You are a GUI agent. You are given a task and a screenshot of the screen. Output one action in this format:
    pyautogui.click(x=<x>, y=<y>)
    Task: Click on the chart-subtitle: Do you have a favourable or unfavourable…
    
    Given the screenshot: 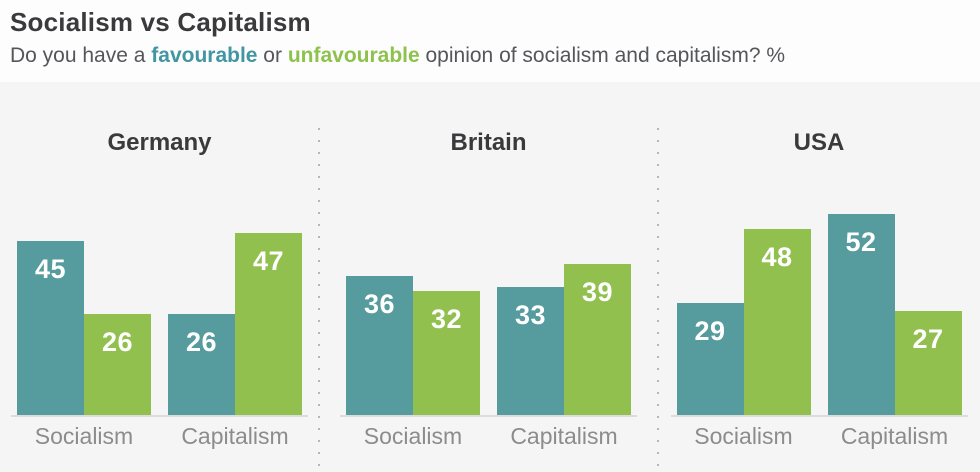 What is the action you would take?
    pyautogui.click(x=495, y=55)
    